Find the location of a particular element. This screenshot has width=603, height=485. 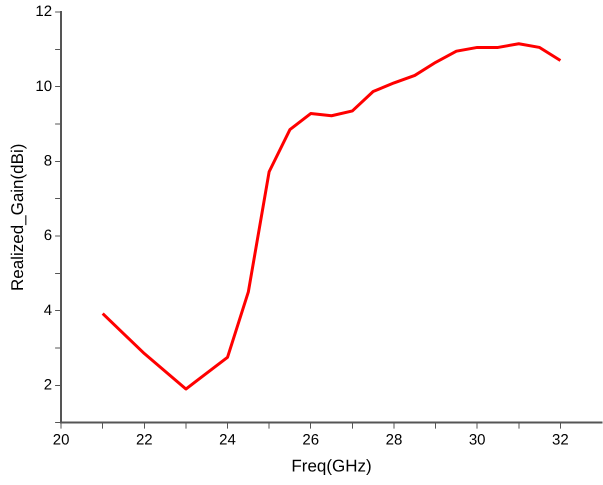

y-tick-label: 6 is located at coordinates (48, 235).